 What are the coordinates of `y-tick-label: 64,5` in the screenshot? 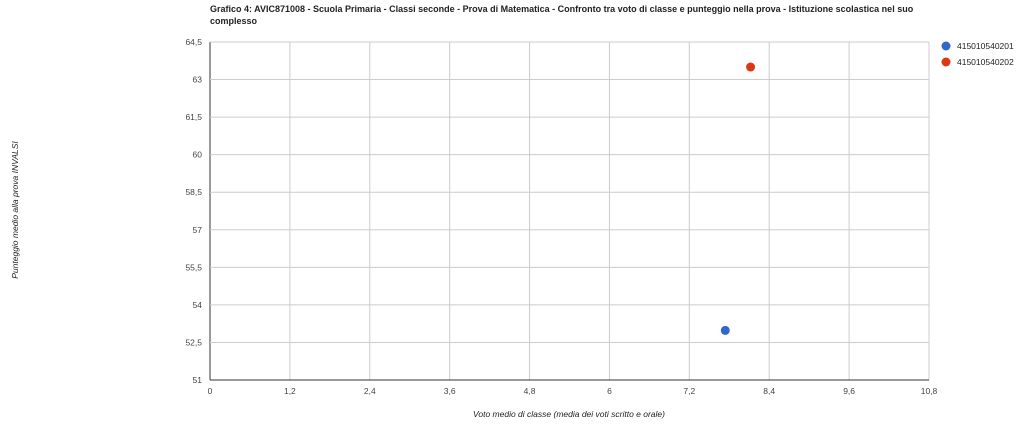 It's located at (193, 42).